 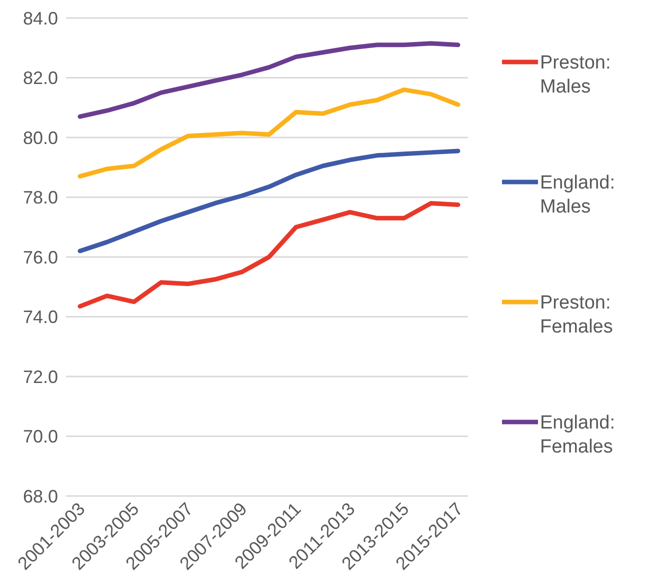 I want to click on y-tick-label: 80.0, so click(x=40, y=138).